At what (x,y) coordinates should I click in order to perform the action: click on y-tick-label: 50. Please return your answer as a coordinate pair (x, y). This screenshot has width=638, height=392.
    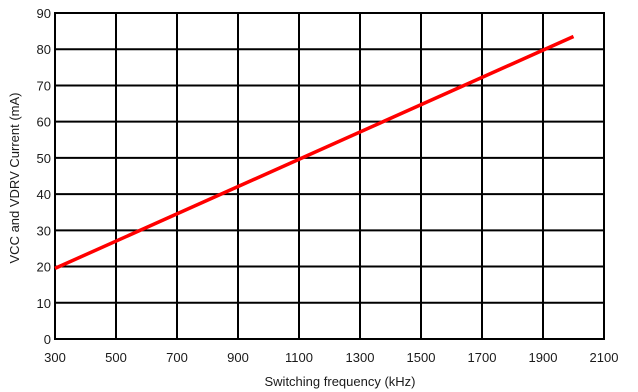
    Looking at the image, I should click on (44, 158).